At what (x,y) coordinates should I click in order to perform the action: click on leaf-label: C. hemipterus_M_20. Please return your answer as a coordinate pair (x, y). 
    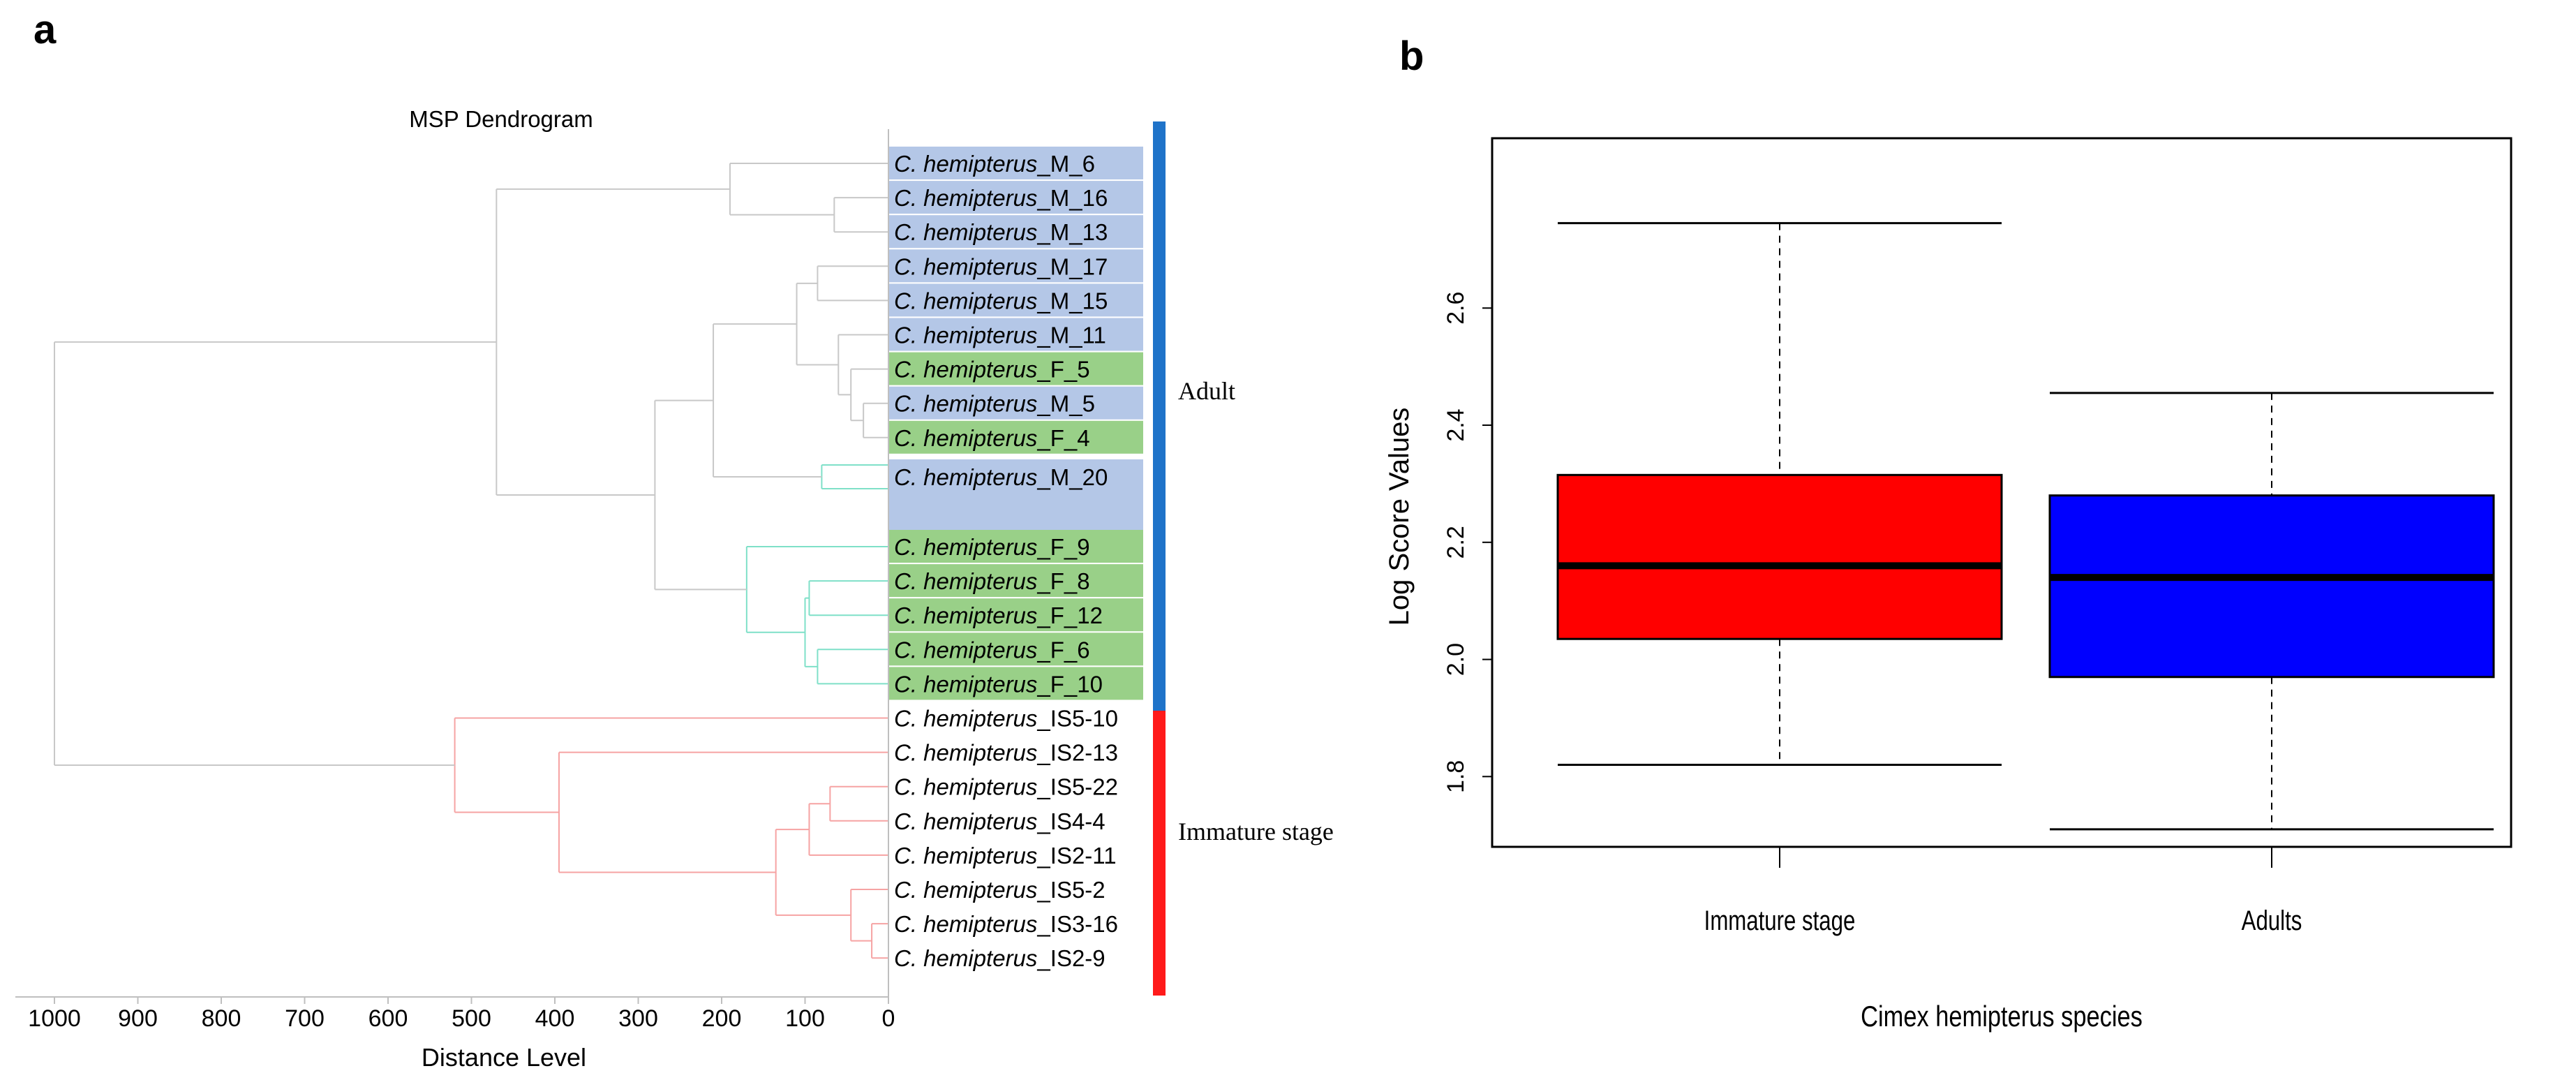
    Looking at the image, I should click on (1001, 477).